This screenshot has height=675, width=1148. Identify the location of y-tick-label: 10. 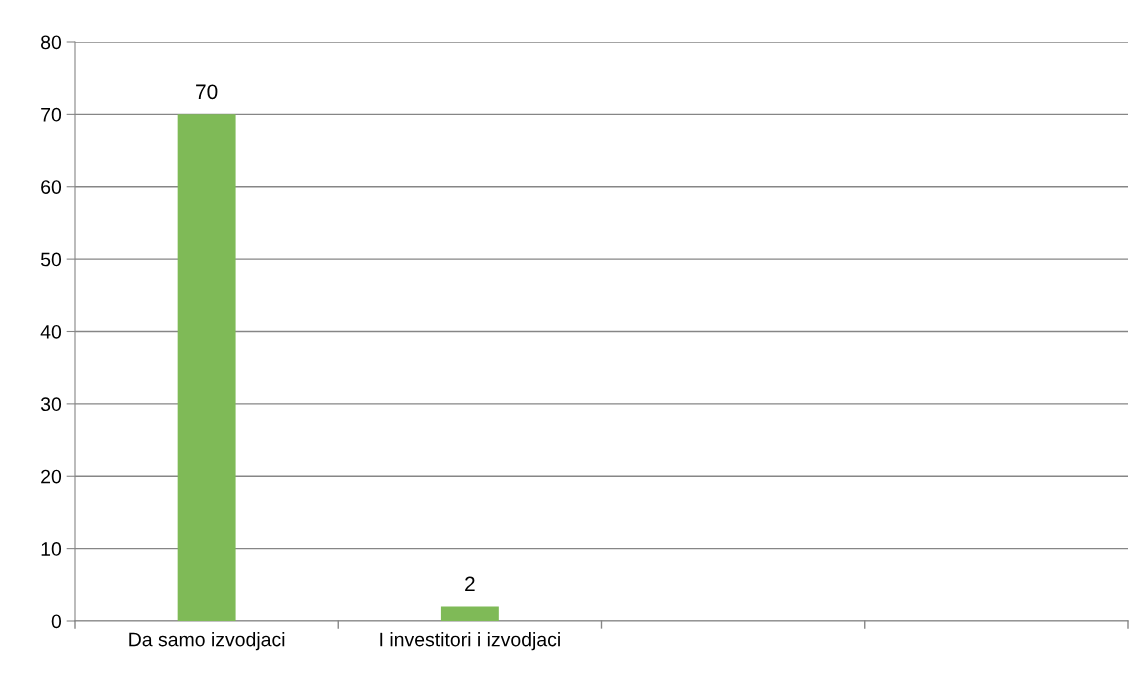
(51, 549).